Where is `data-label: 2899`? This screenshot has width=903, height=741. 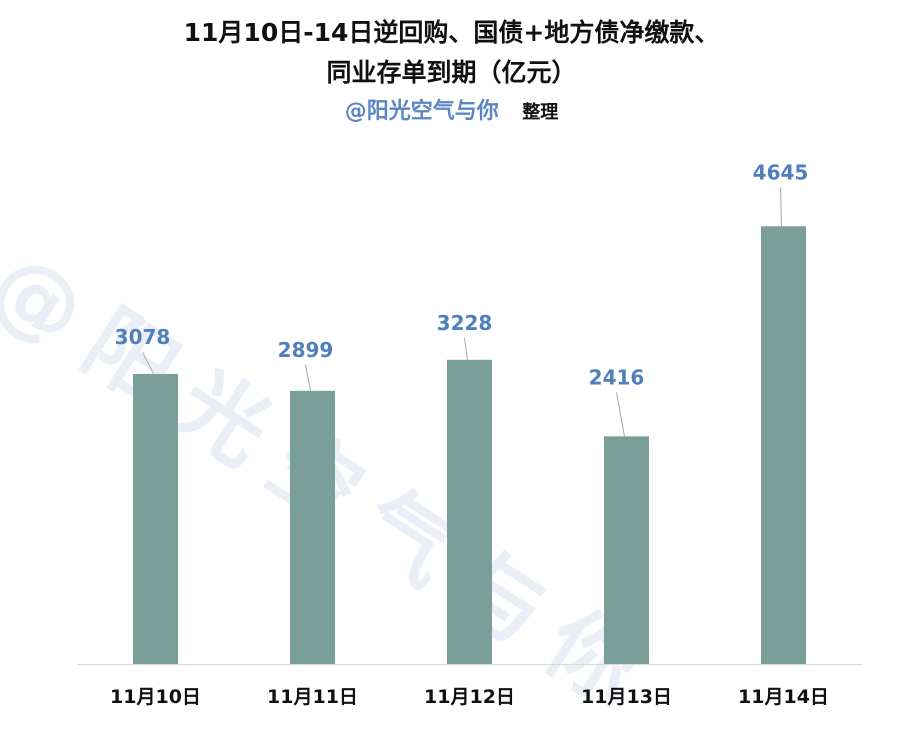 data-label: 2899 is located at coordinates (306, 350).